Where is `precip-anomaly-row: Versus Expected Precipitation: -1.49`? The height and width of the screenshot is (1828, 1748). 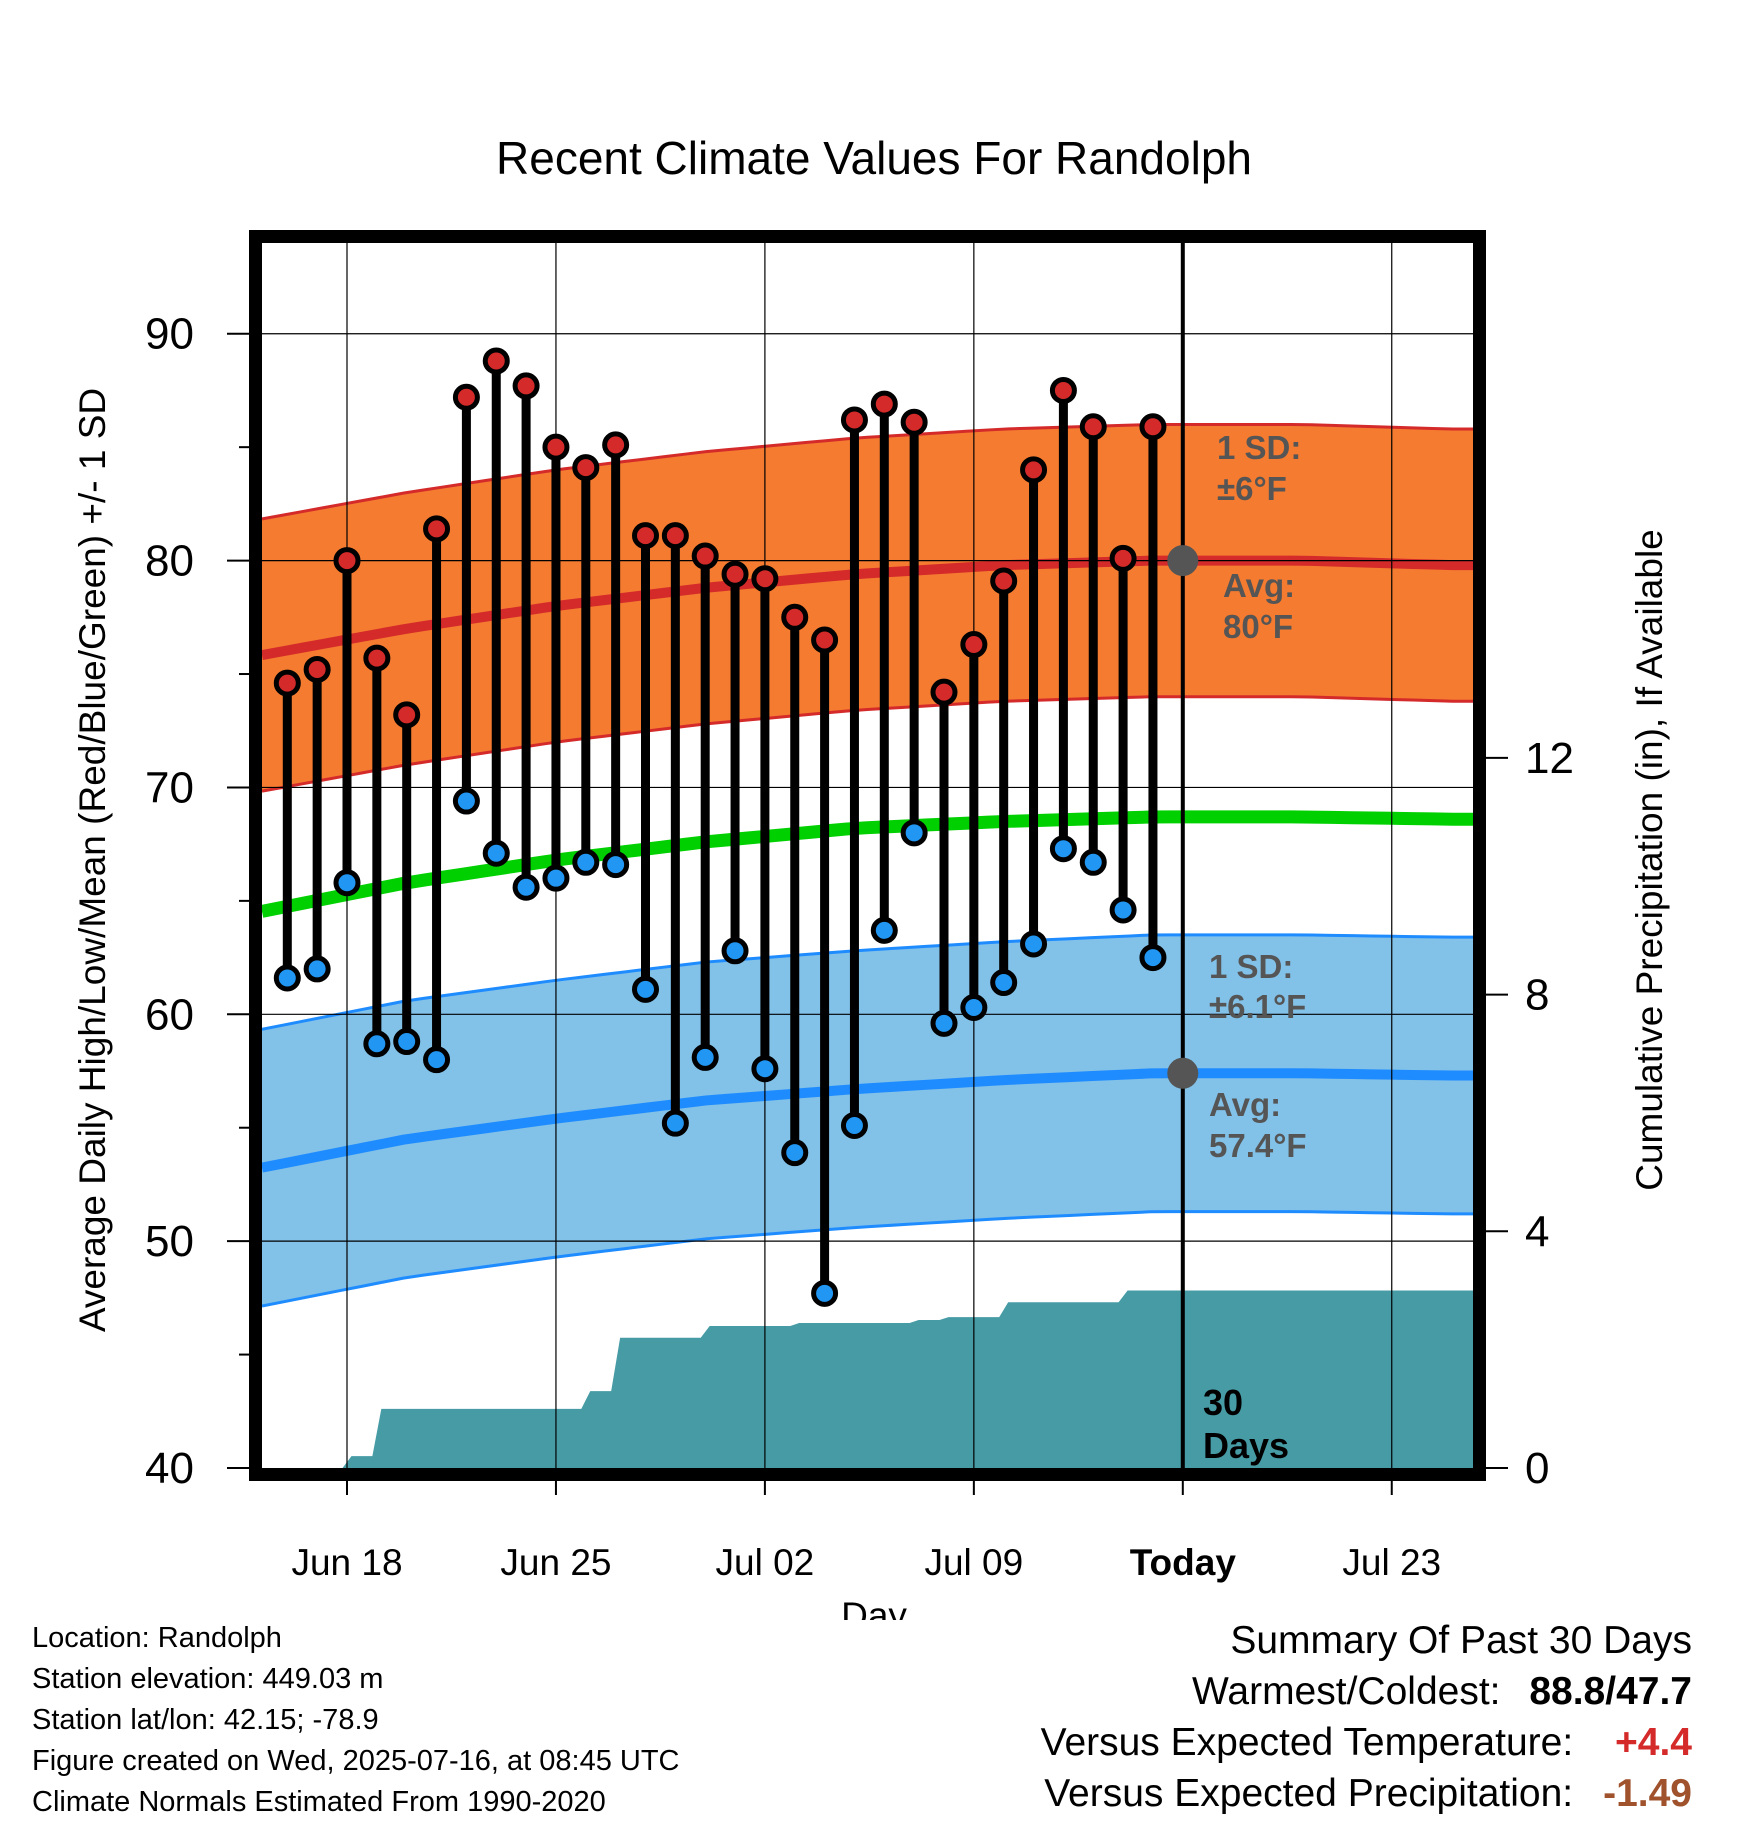
precip-anomaly-row: Versus Expected Precipitation: -1.49 is located at coordinates (1366, 1793).